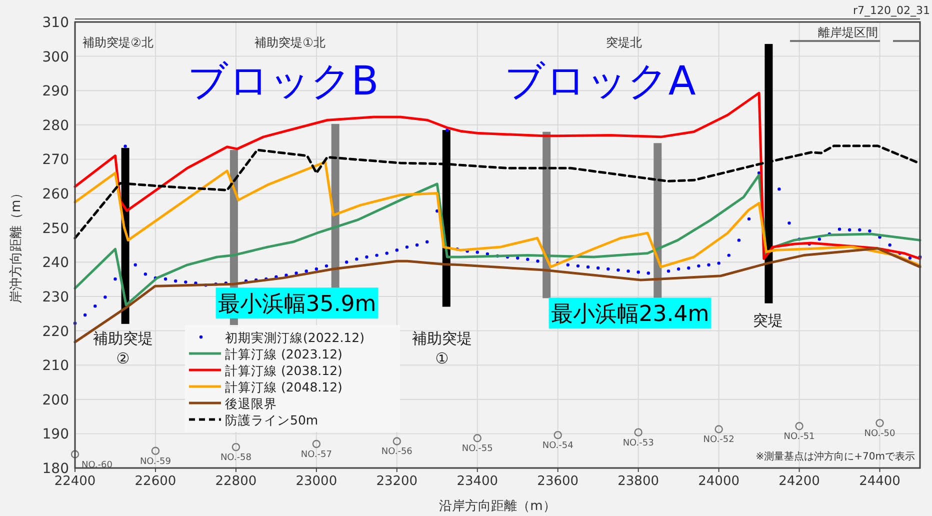 This screenshot has width=932, height=516. Describe the element at coordinates (55, 297) in the screenshot. I see `y-tick-label: 230` at that location.